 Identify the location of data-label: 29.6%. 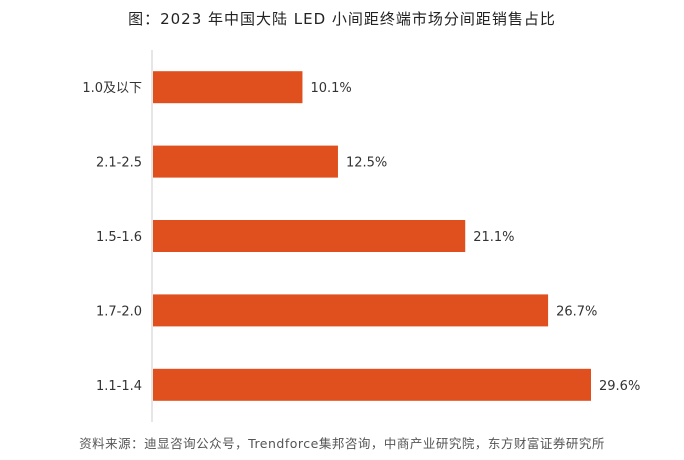
(619, 386).